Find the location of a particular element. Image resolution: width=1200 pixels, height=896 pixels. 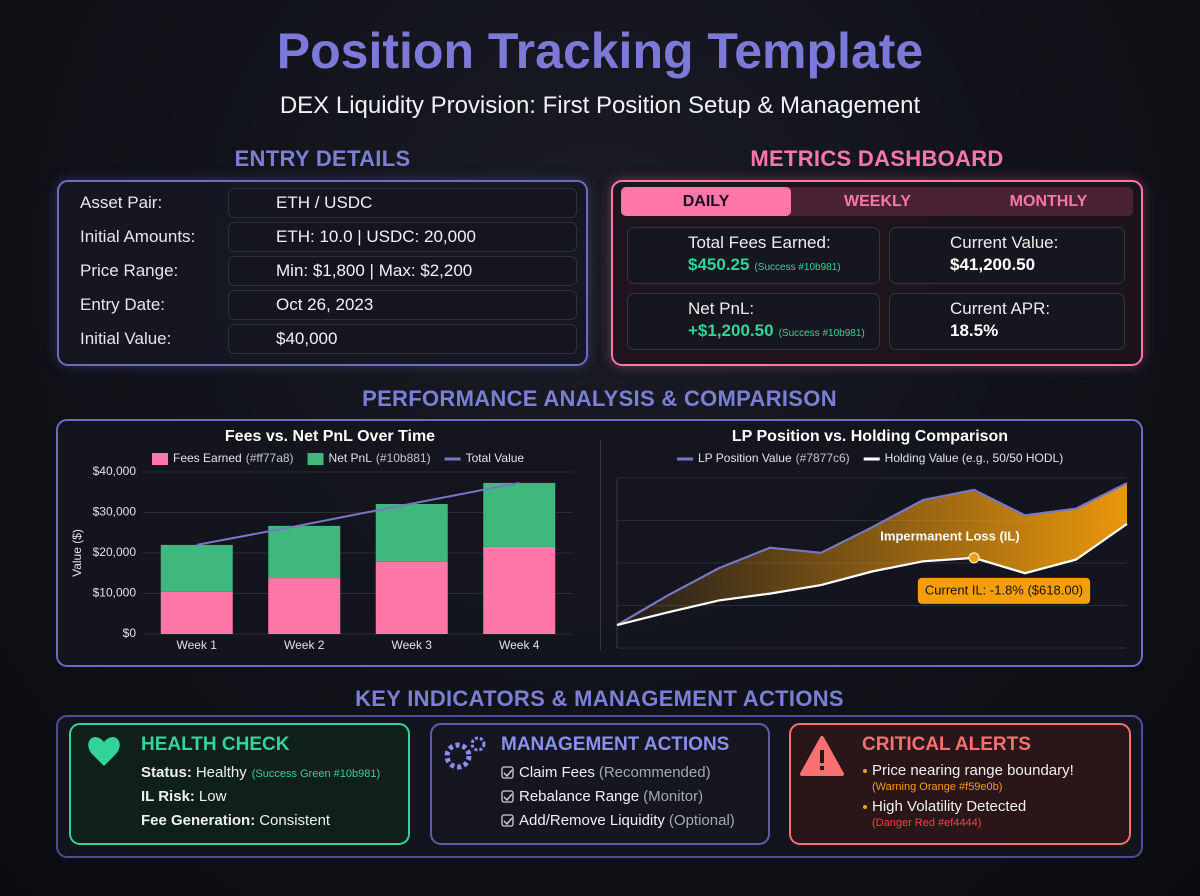

health-value: Low is located at coordinates (212, 796).